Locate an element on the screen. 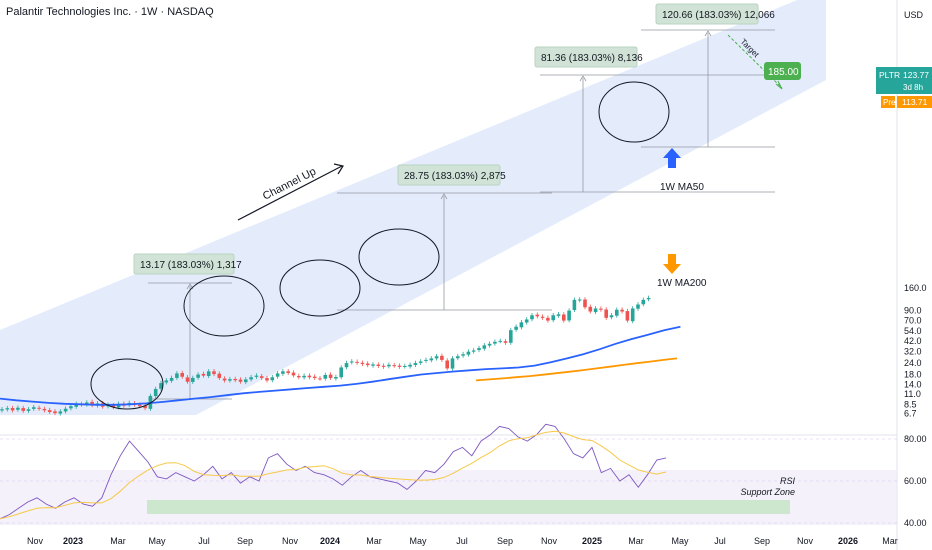 The height and width of the screenshot is (550, 932). target-value-box is located at coordinates (782, 71).